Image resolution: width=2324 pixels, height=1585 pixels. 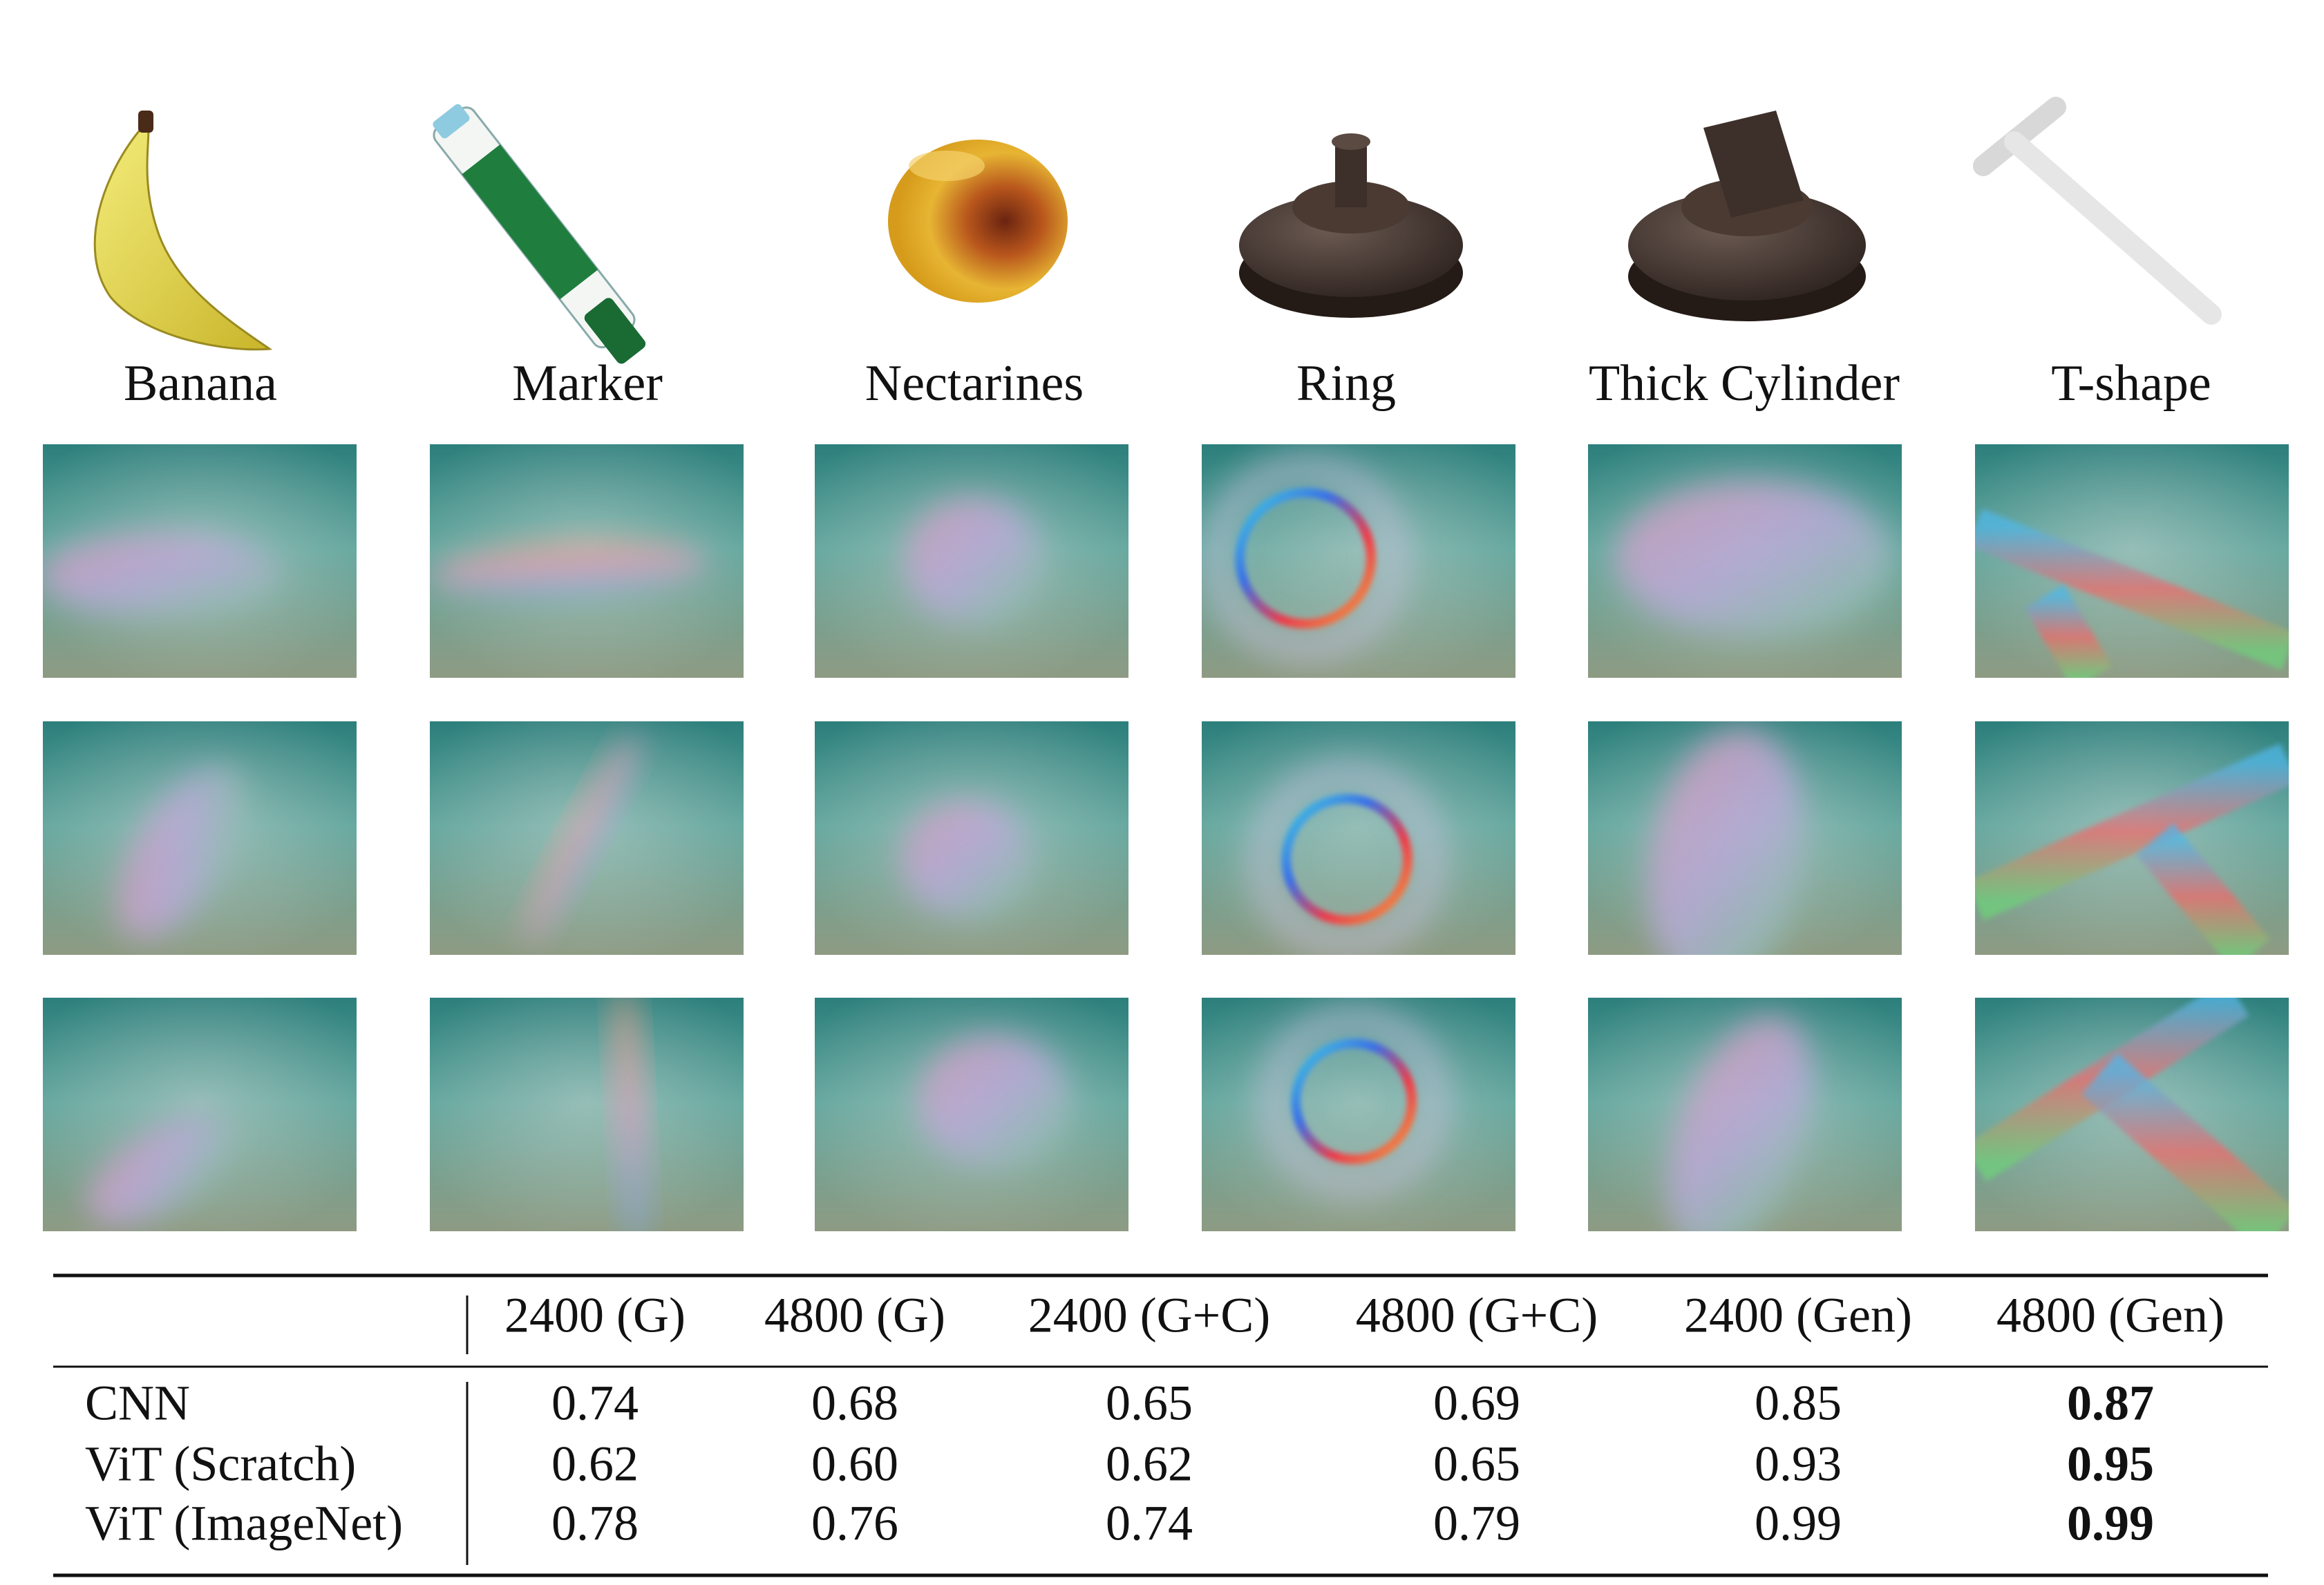 I want to click on column-header: 4800 (G), so click(x=854, y=1315).